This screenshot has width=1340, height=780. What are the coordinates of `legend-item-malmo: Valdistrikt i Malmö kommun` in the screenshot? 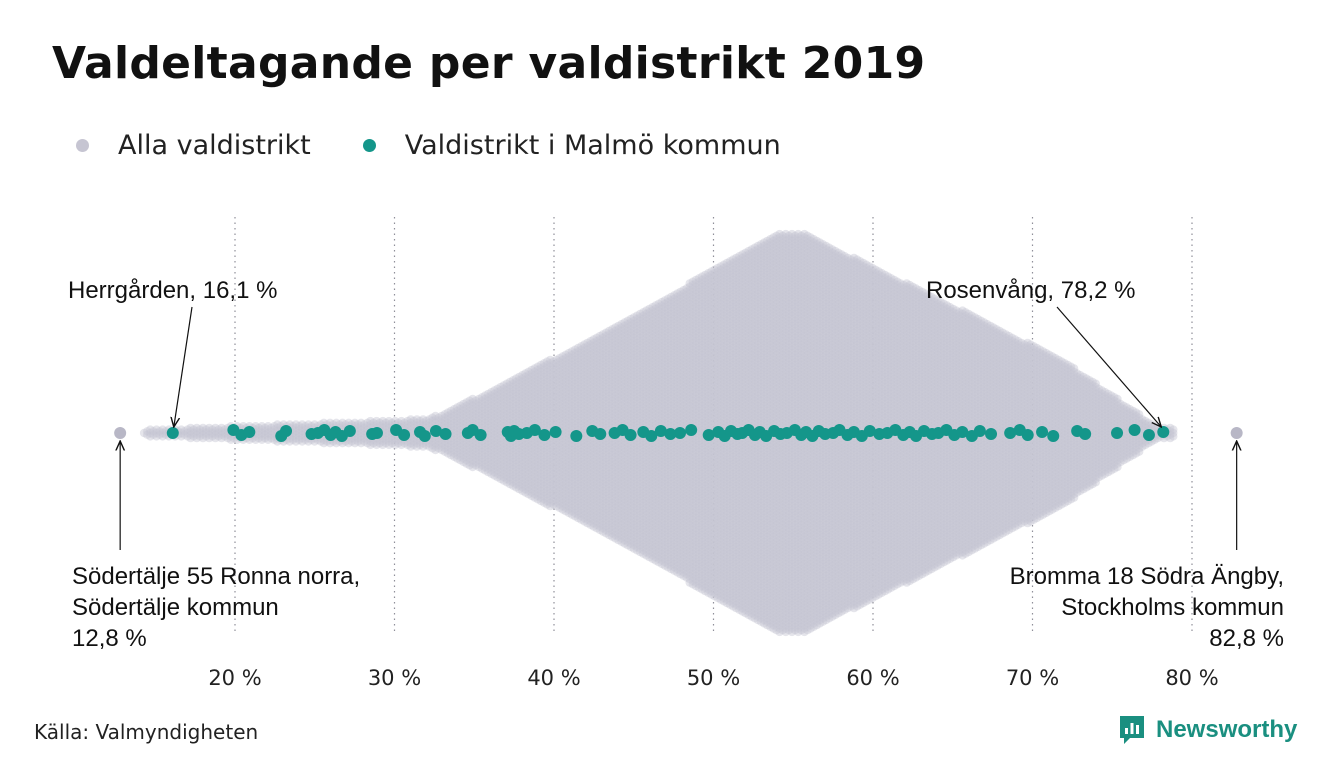 It's located at (569, 145).